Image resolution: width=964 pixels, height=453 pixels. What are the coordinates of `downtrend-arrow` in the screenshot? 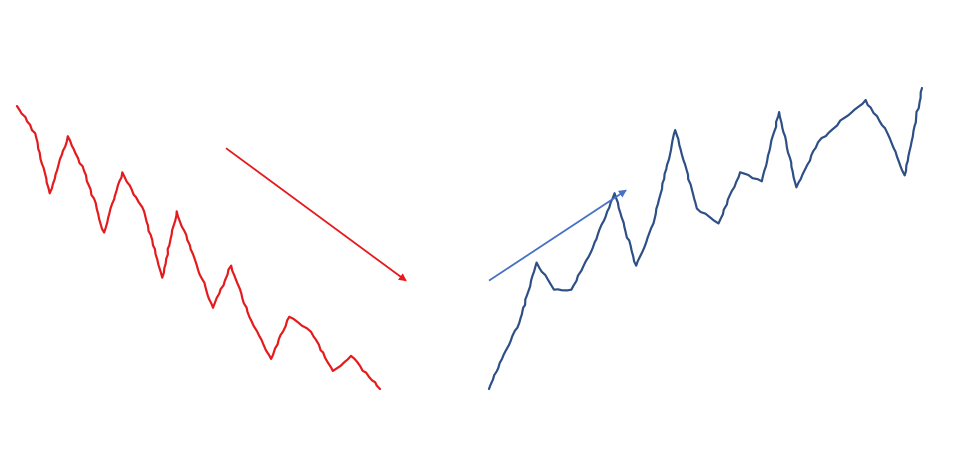 It's located at (316, 214).